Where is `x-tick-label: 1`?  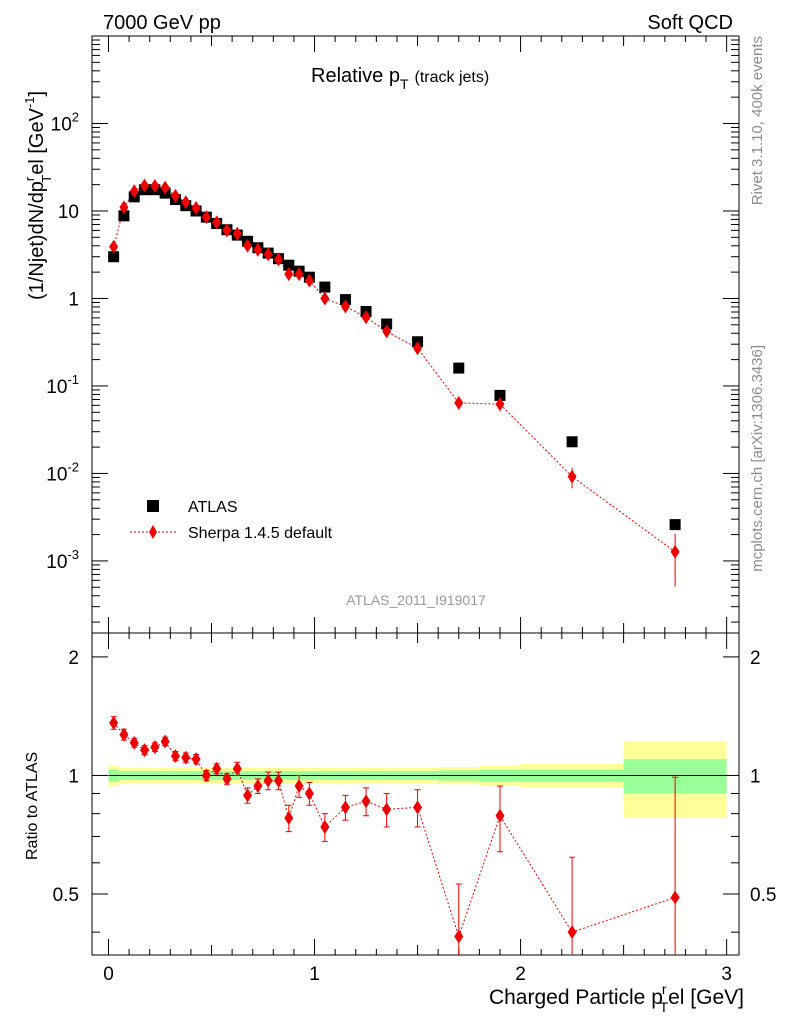 x-tick-label: 1 is located at coordinates (314, 974).